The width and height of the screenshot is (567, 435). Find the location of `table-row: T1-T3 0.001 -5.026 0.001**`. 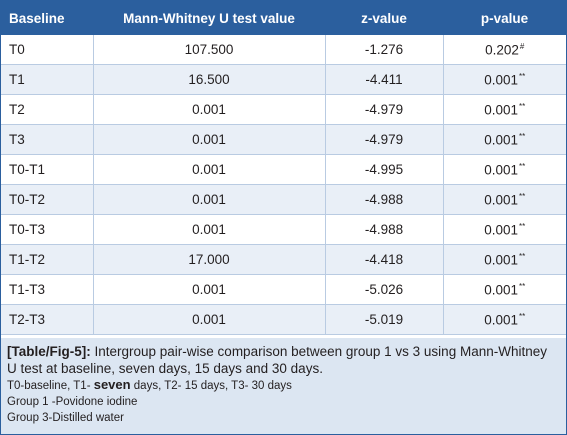

table-row: T1-T3 0.001 -5.026 0.001** is located at coordinates (283, 289).